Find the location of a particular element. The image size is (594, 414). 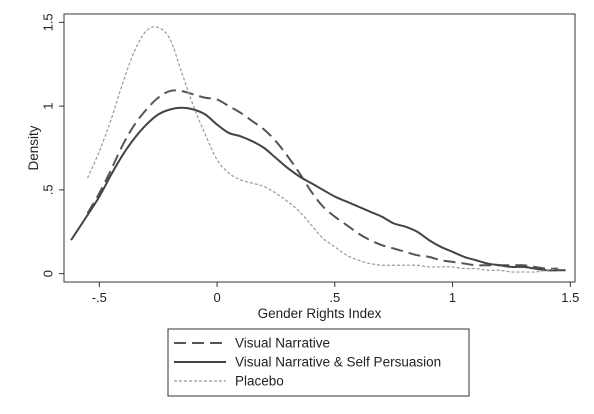

legend-box is located at coordinates (318, 362).